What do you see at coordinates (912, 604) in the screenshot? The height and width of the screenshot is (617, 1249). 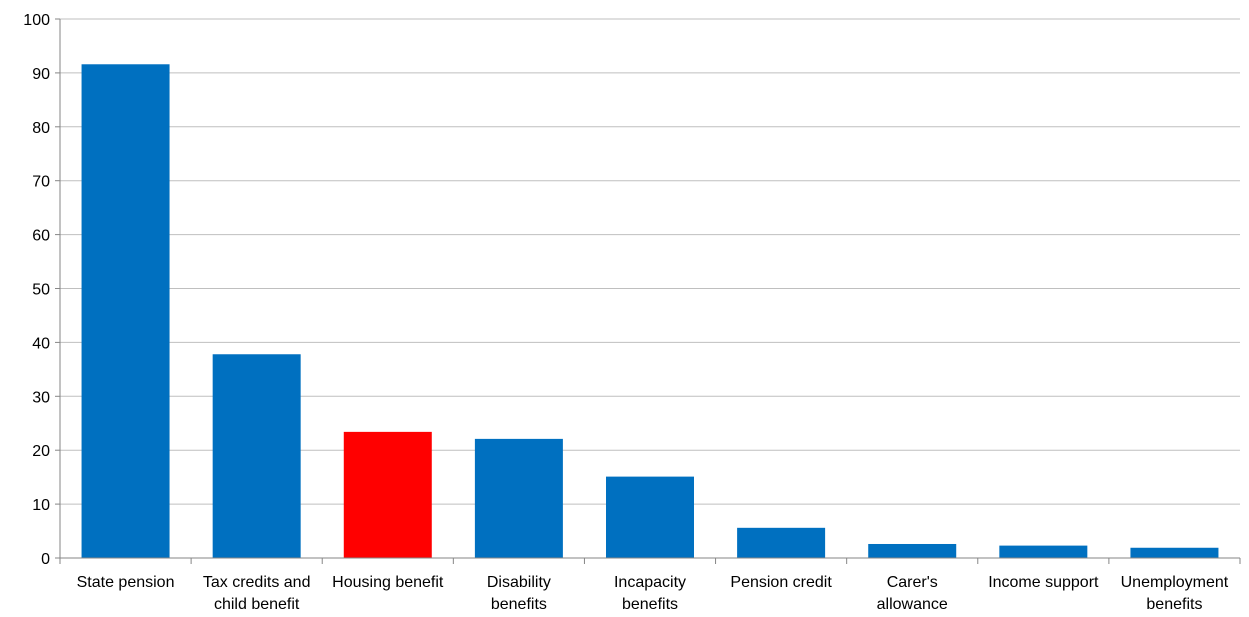 I see `x-category-label-line: allowance` at bounding box center [912, 604].